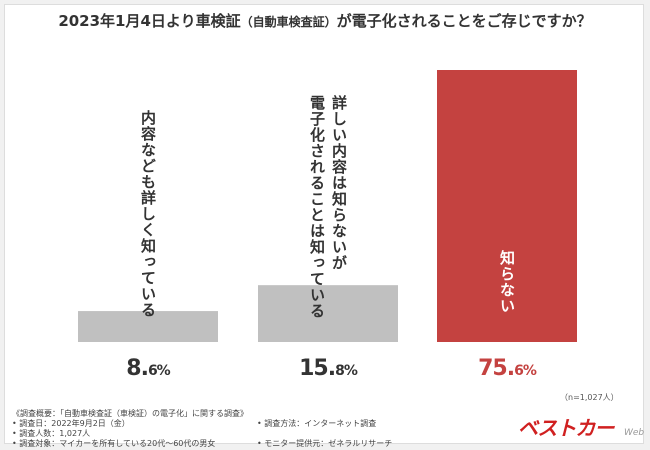 The image size is (650, 450). I want to click on logo-mark: ベストカー, so click(566, 428).